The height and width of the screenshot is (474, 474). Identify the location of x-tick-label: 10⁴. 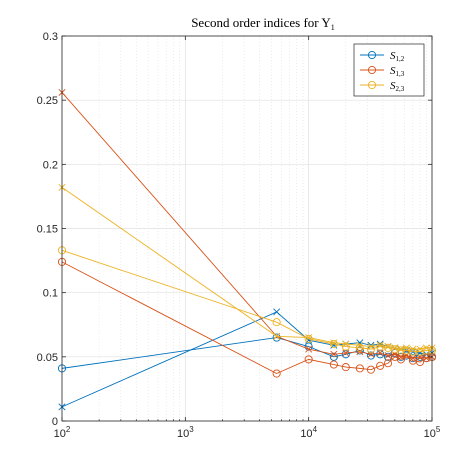
(308, 432).